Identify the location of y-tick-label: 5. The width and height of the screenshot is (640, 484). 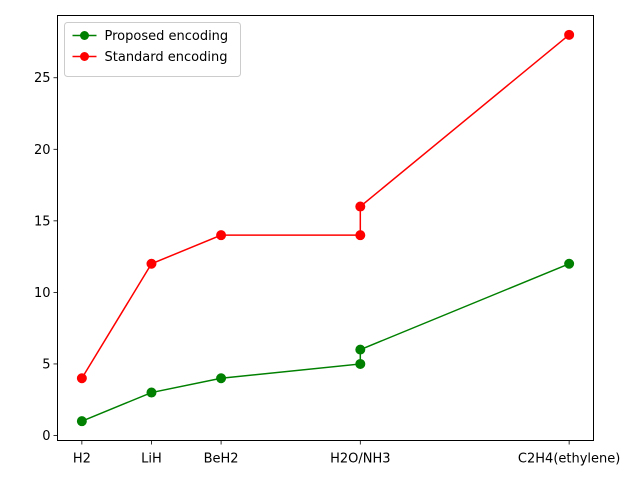
(46, 364).